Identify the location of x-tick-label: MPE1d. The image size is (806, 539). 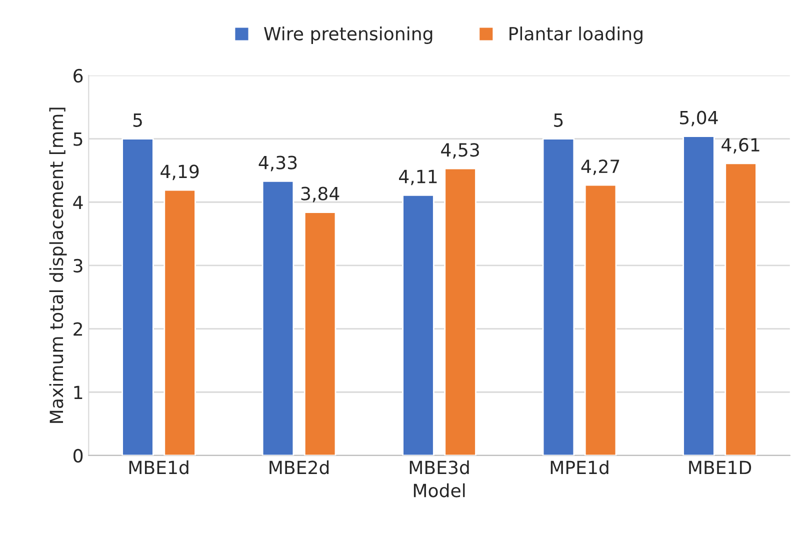
(579, 467).